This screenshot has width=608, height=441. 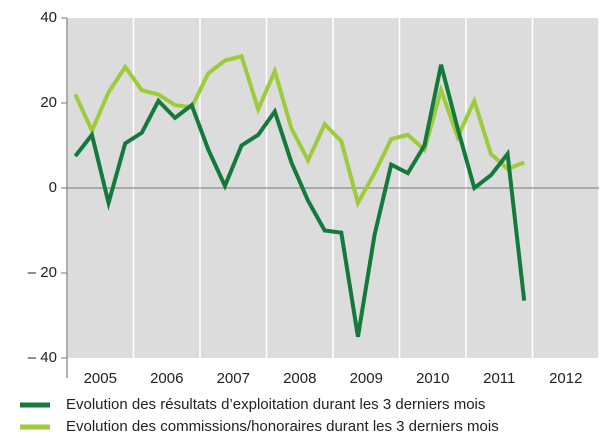 What do you see at coordinates (48, 102) in the screenshot?
I see `y-tick-label: 20` at bounding box center [48, 102].